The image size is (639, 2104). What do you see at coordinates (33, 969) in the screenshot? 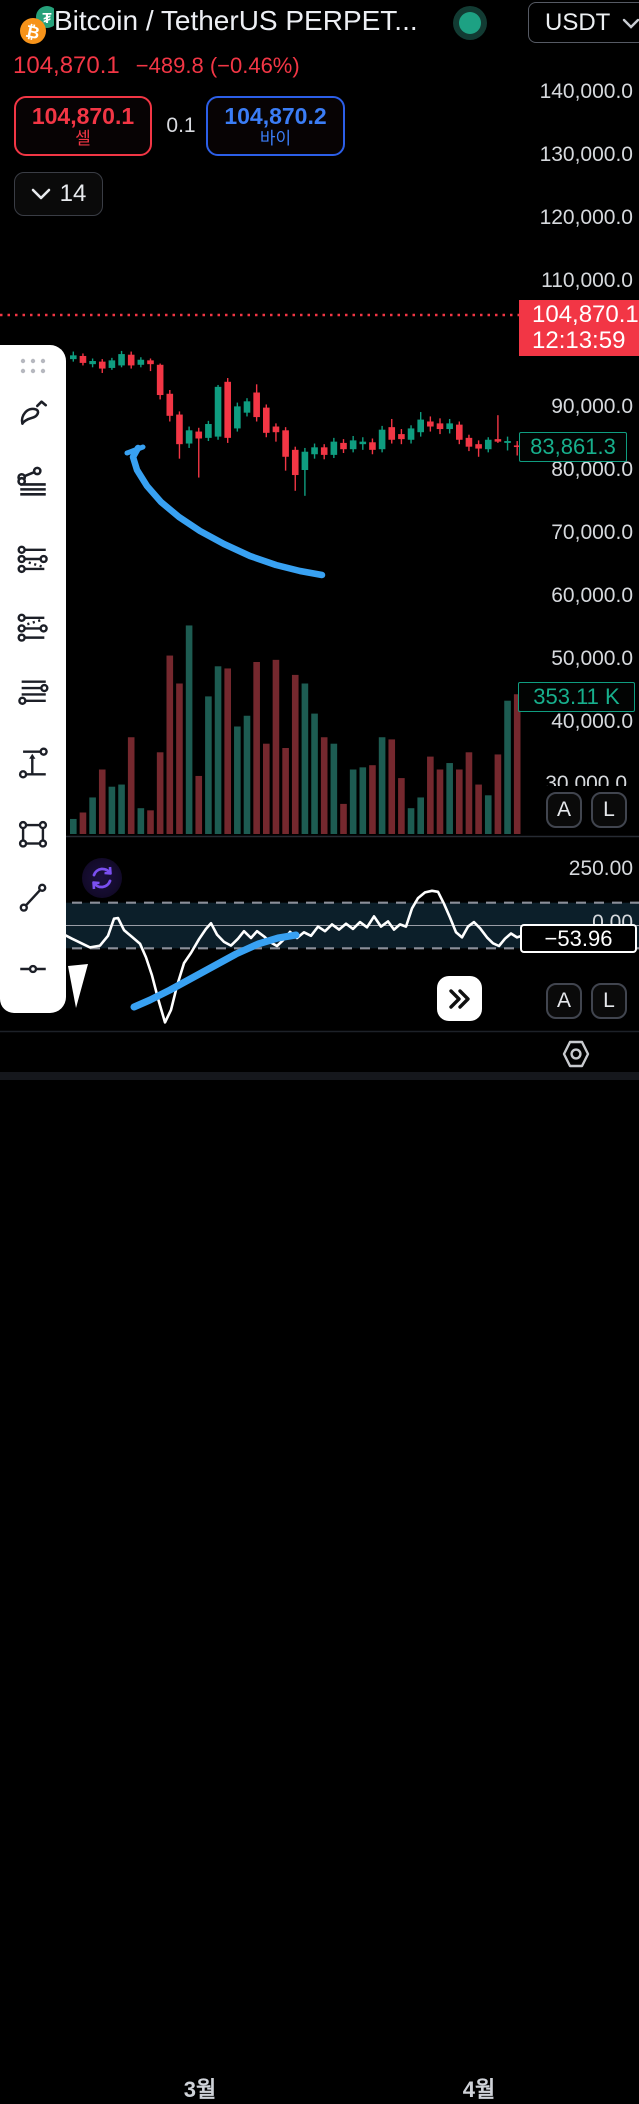
I see `horizontal-line-tool-icon` at bounding box center [33, 969].